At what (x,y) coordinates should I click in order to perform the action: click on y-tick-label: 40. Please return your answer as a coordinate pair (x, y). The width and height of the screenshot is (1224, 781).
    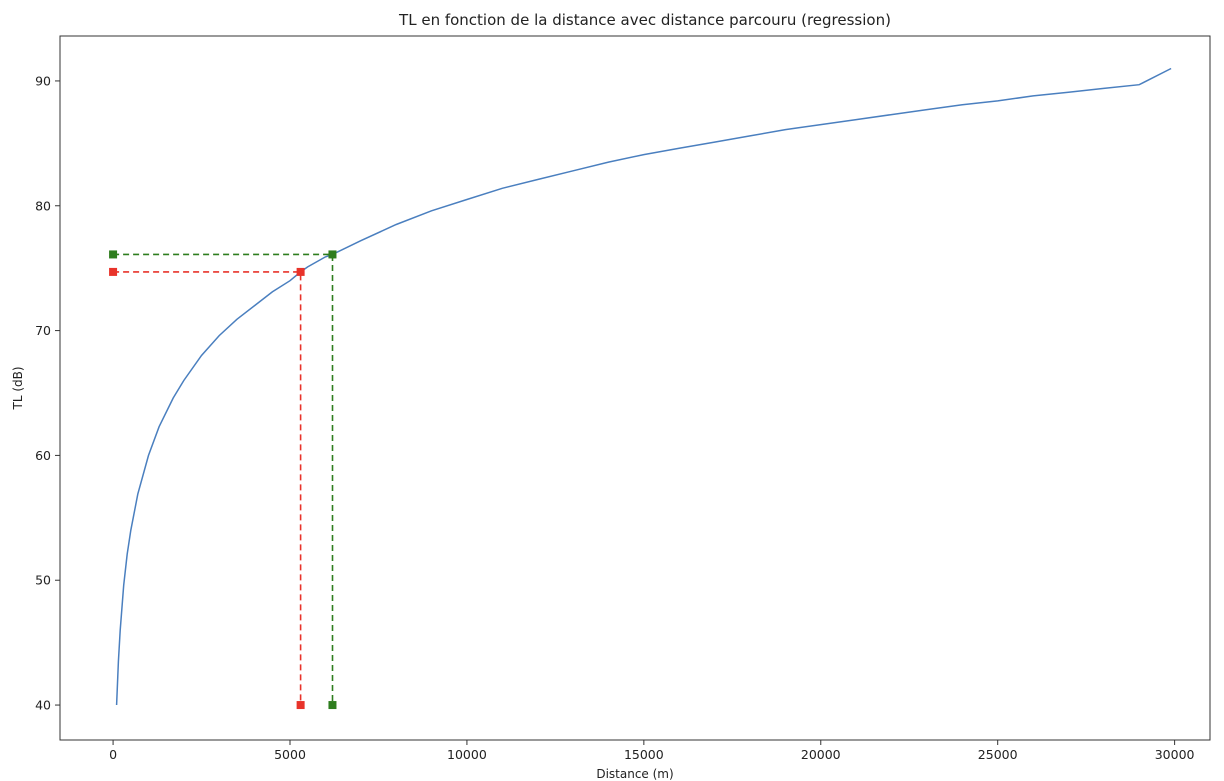
    Looking at the image, I should click on (43, 705).